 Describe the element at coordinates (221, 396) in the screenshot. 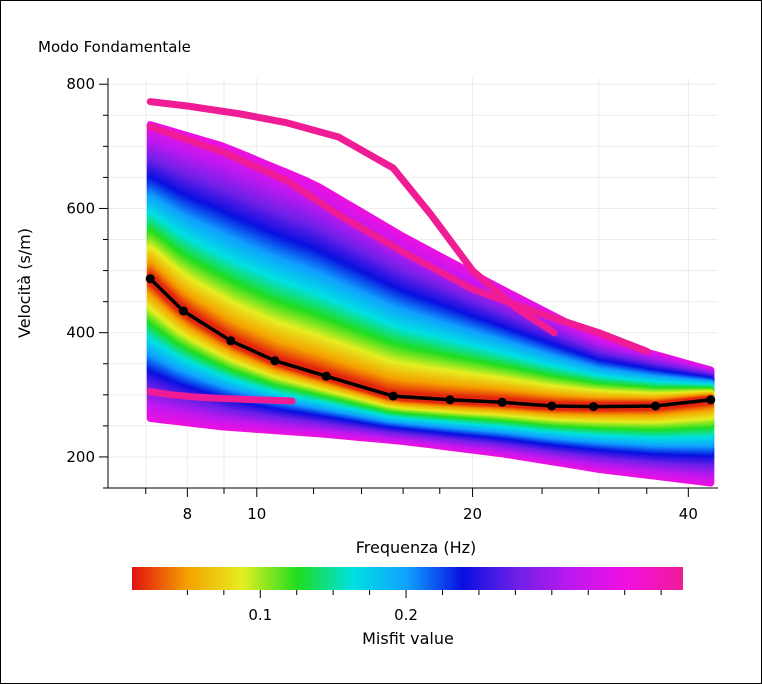

I see `high-misfit-curve` at that location.